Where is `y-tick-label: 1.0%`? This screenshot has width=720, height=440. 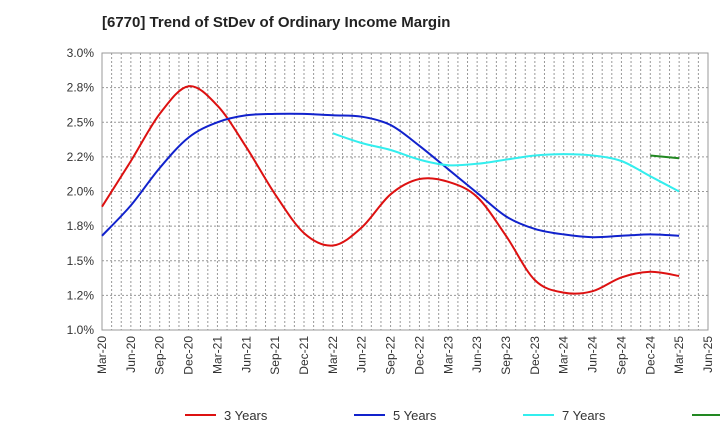 y-tick-label: 1.0% is located at coordinates (81, 330).